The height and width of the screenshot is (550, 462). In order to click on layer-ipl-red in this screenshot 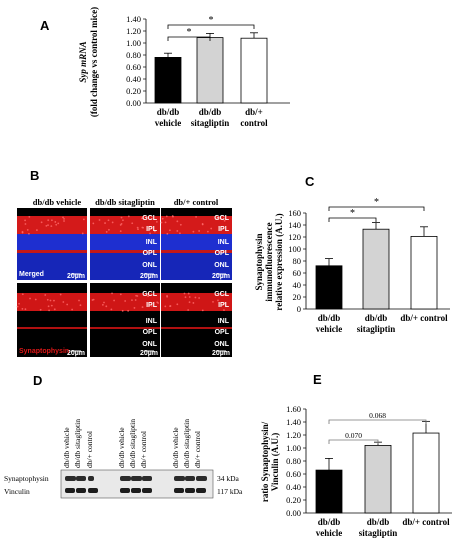, I will do `click(125, 225)`.